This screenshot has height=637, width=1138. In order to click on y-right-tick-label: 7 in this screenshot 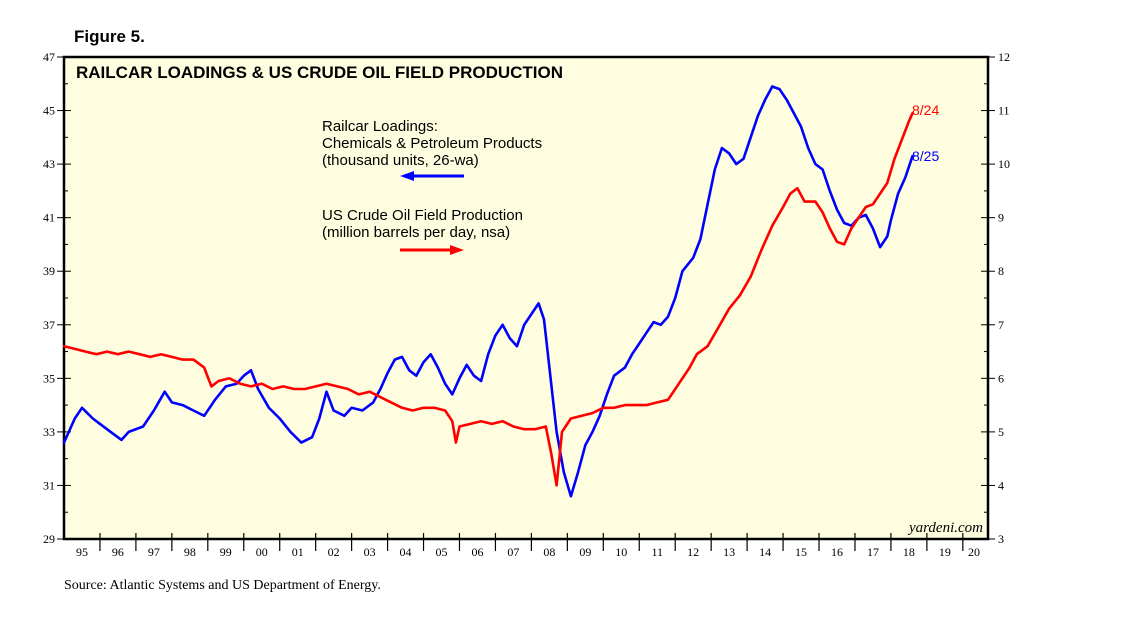, I will do `click(1001, 325)`.